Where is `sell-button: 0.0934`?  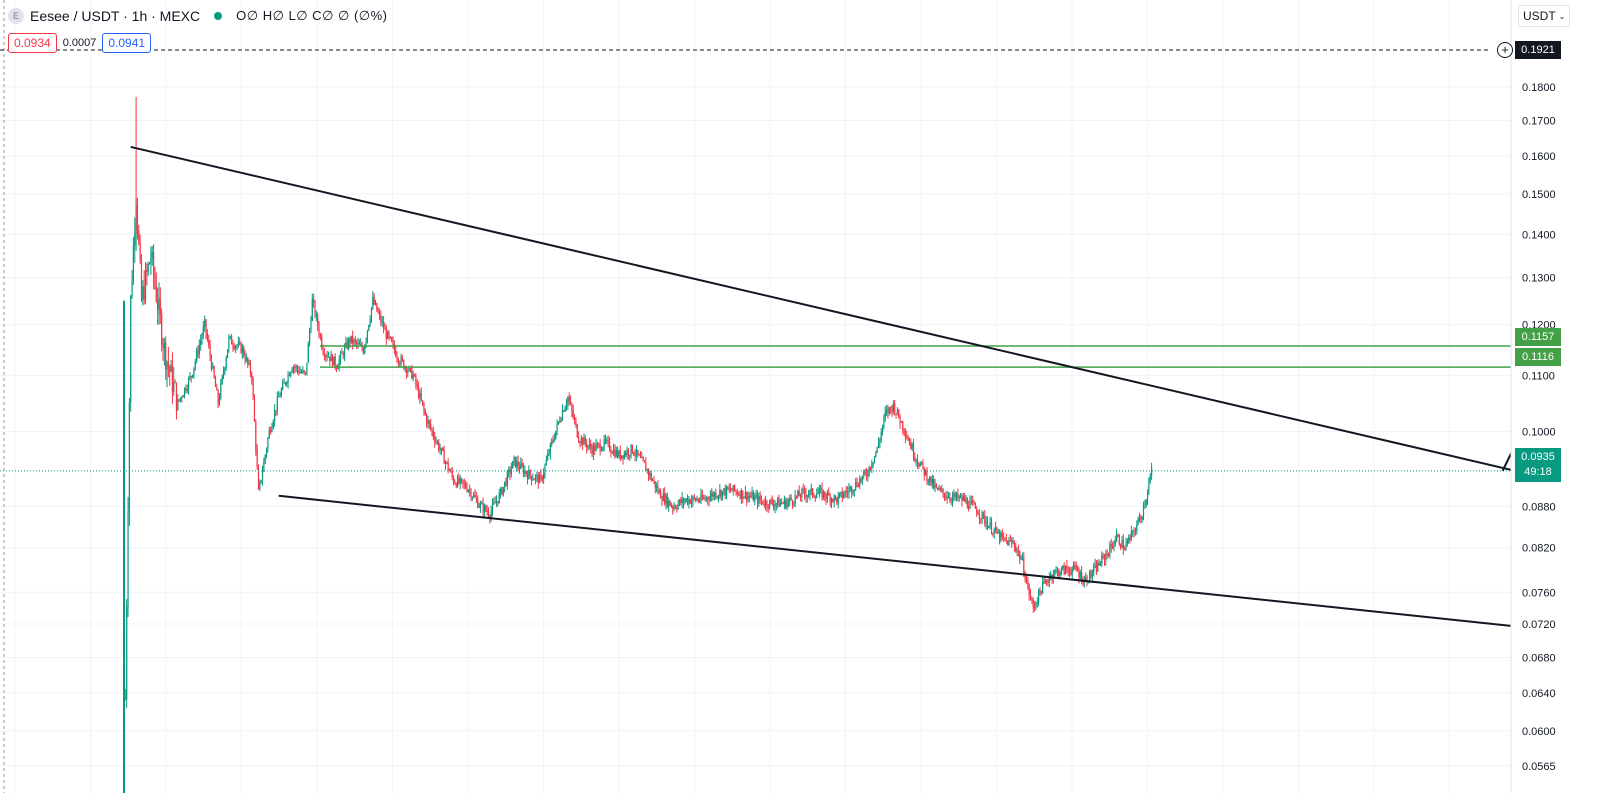 sell-button: 0.0934 is located at coordinates (32, 43).